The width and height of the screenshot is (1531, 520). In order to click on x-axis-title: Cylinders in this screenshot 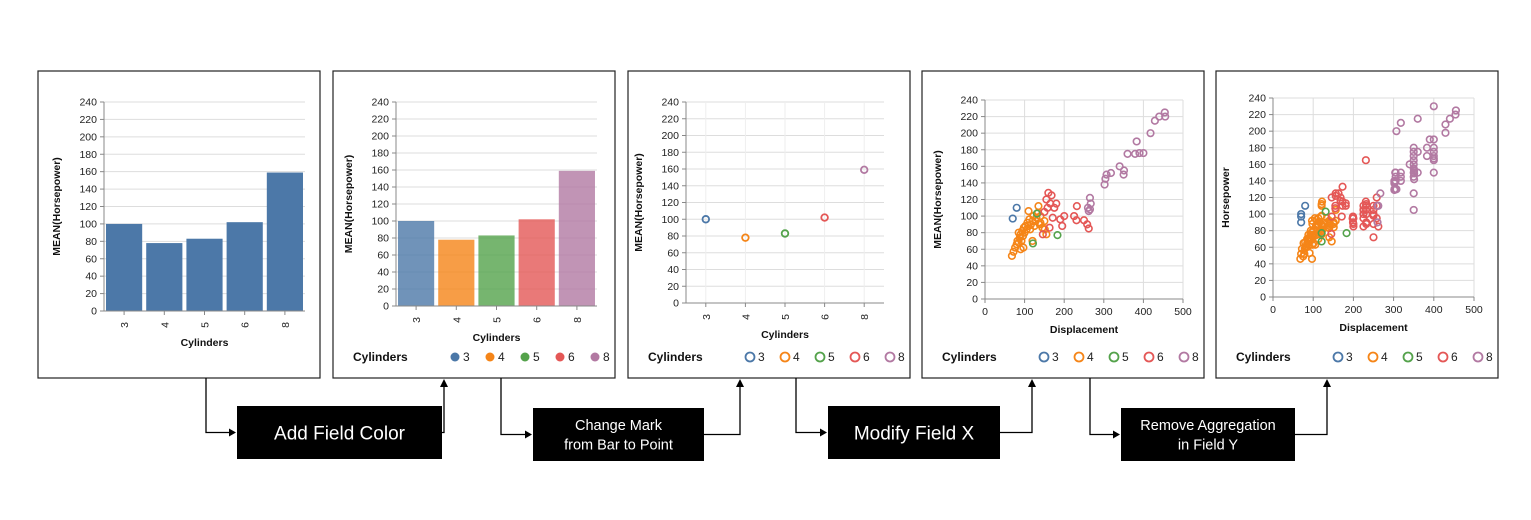, I will do `click(785, 335)`.